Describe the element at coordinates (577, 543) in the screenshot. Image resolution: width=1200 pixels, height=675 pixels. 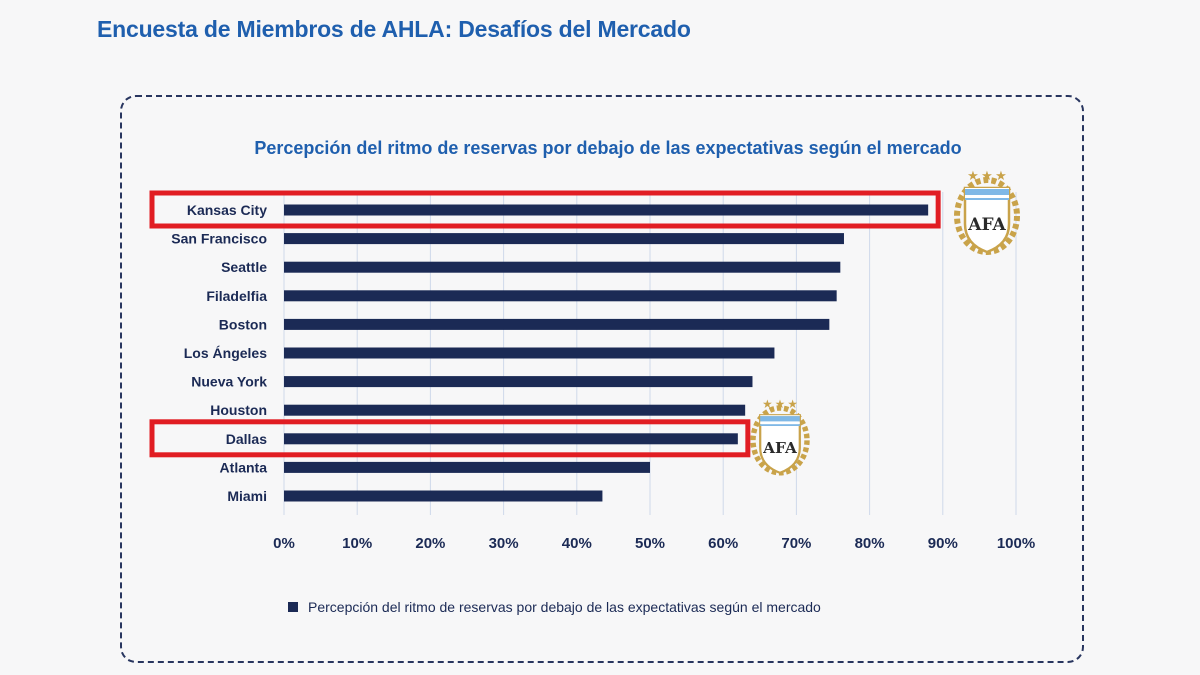
I see `x-tick-label: 40%` at that location.